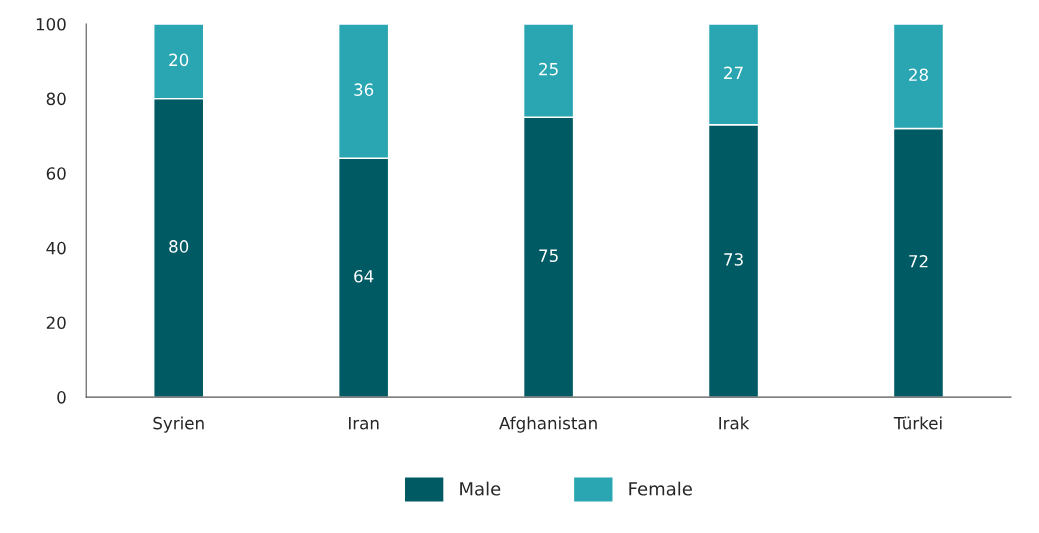 The image size is (1039, 533). Describe the element at coordinates (56, 323) in the screenshot. I see `y-tick-label: 20` at that location.